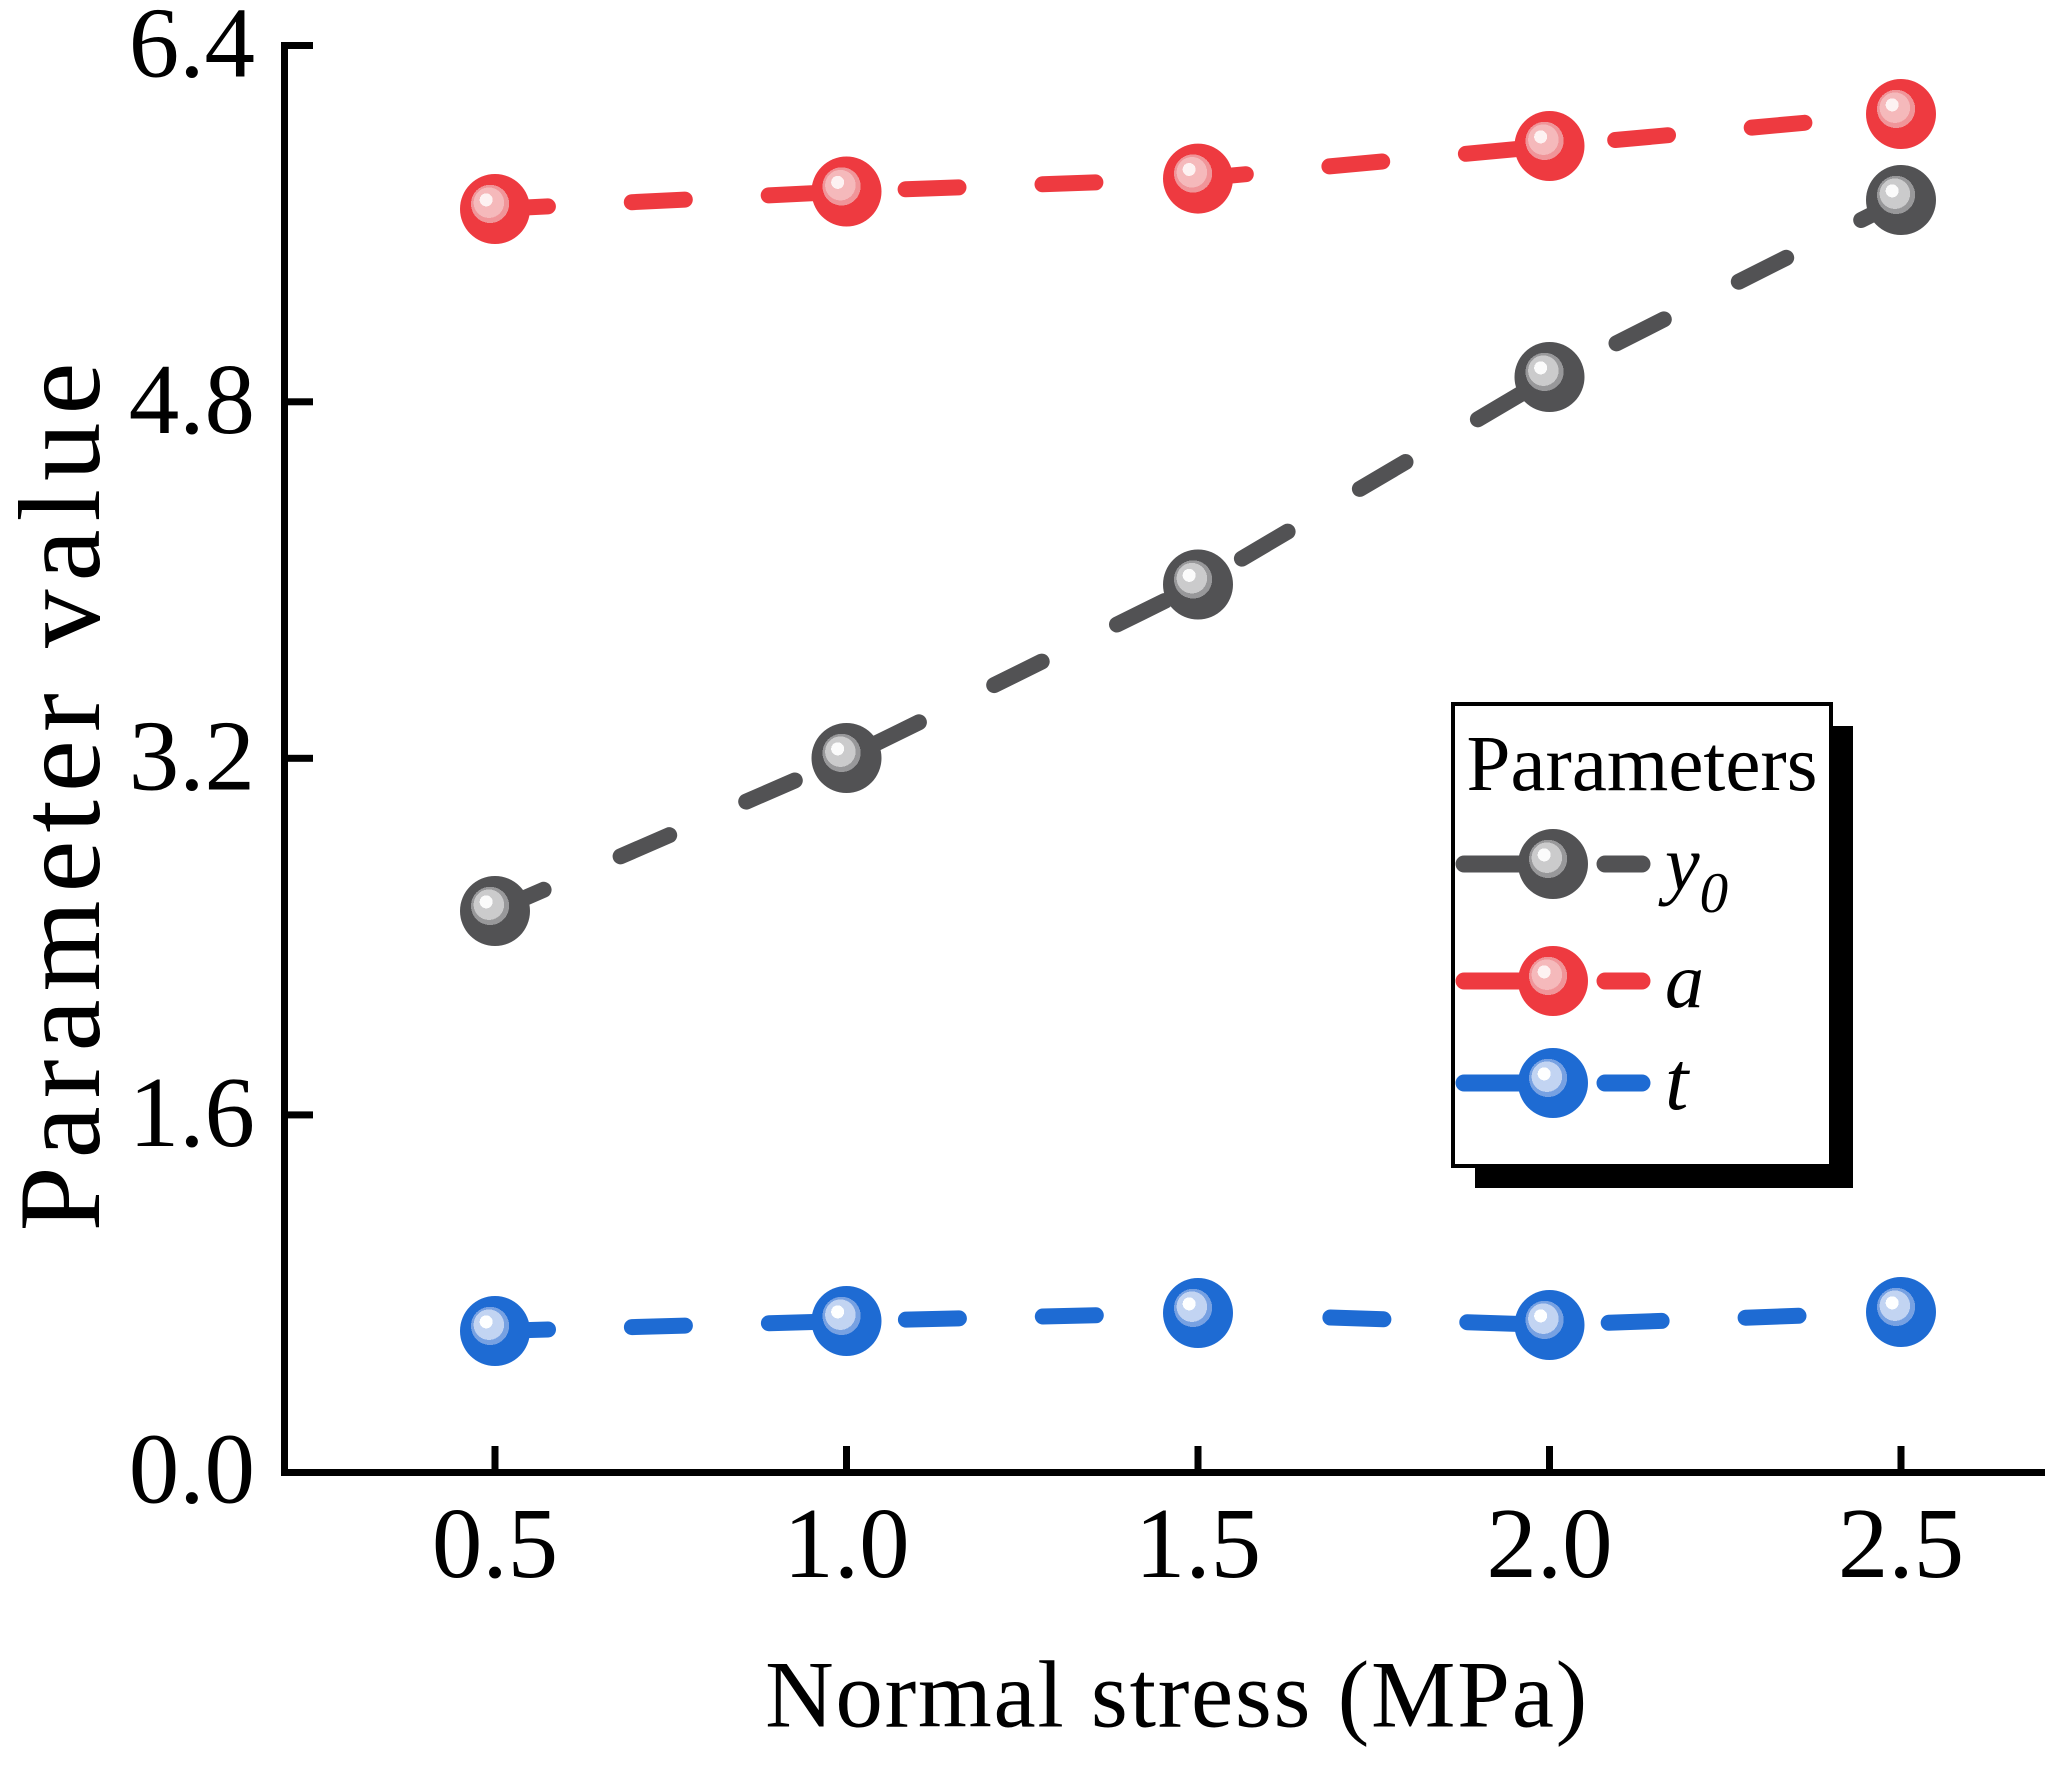 The height and width of the screenshot is (1765, 2051). What do you see at coordinates (1678, 1081) in the screenshot?
I see `svg-text: t` at bounding box center [1678, 1081].